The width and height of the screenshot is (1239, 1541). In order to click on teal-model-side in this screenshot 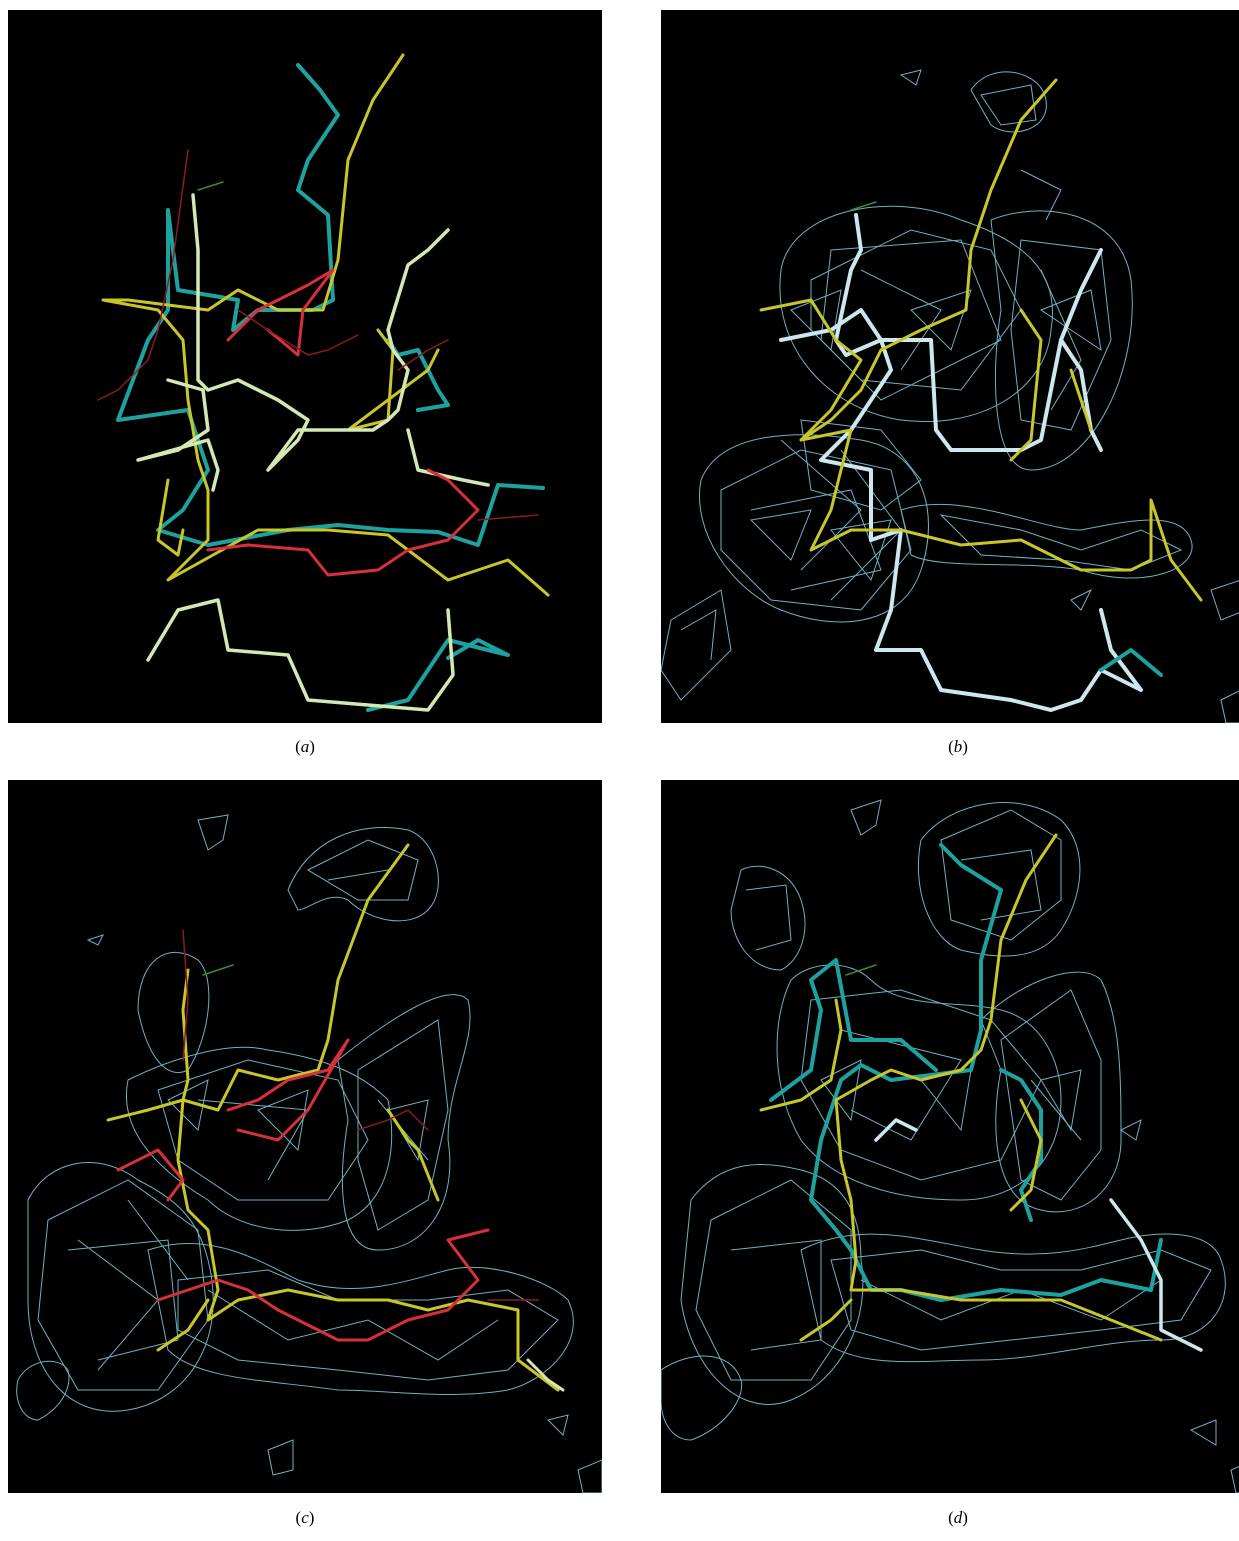, I will do `click(1021, 1145)`.